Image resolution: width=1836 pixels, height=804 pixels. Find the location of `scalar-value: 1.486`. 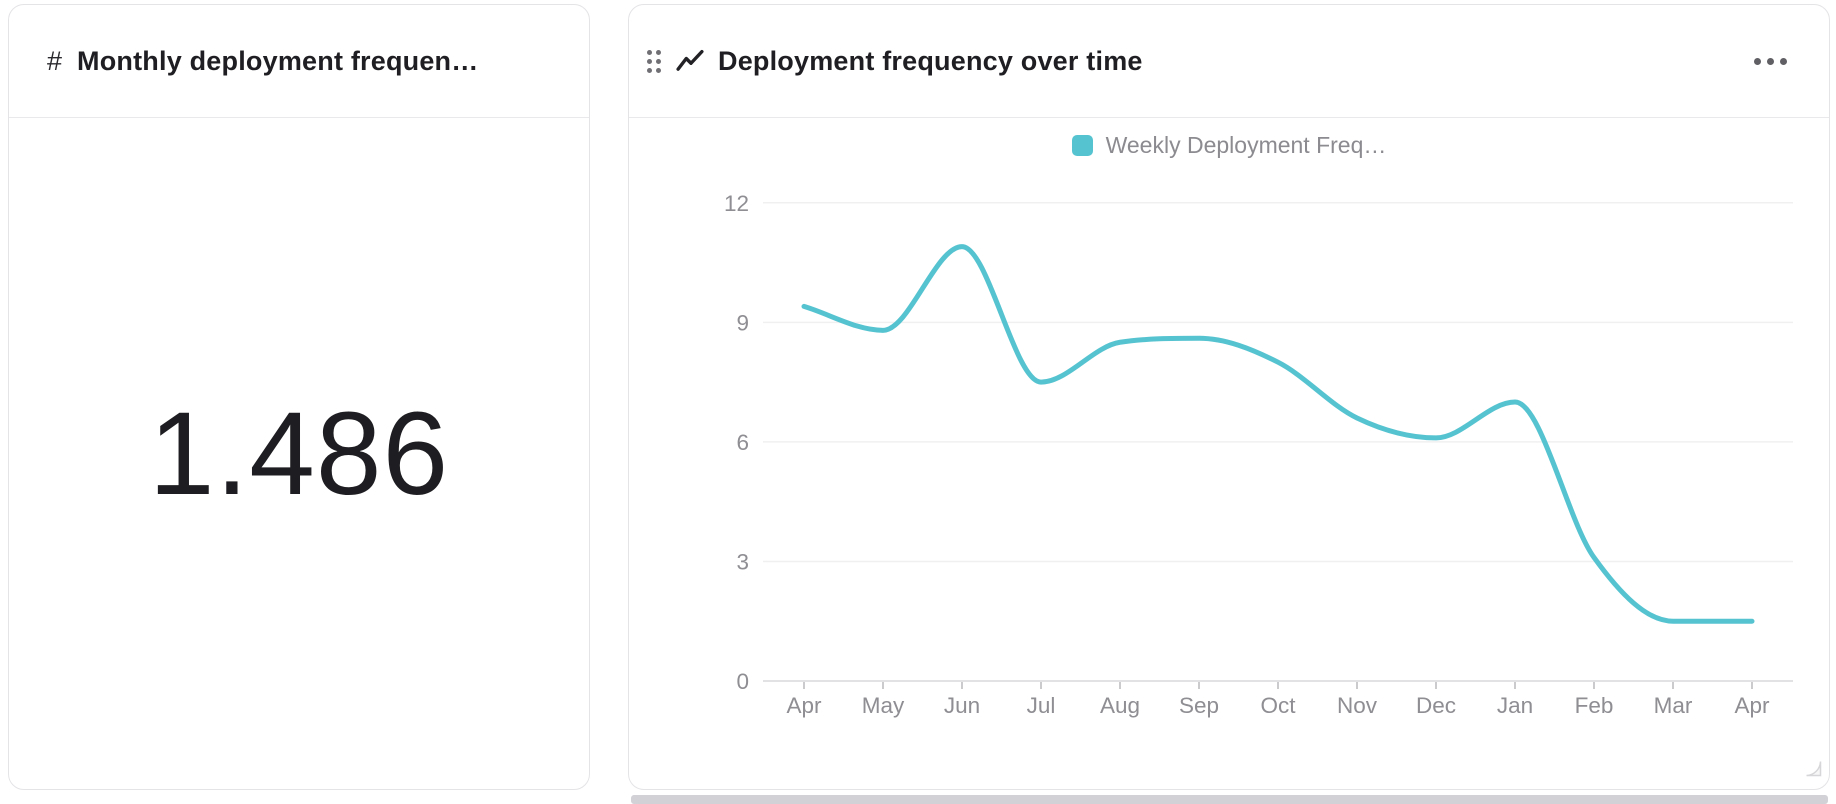

scalar-value: 1.486 is located at coordinates (299, 454).